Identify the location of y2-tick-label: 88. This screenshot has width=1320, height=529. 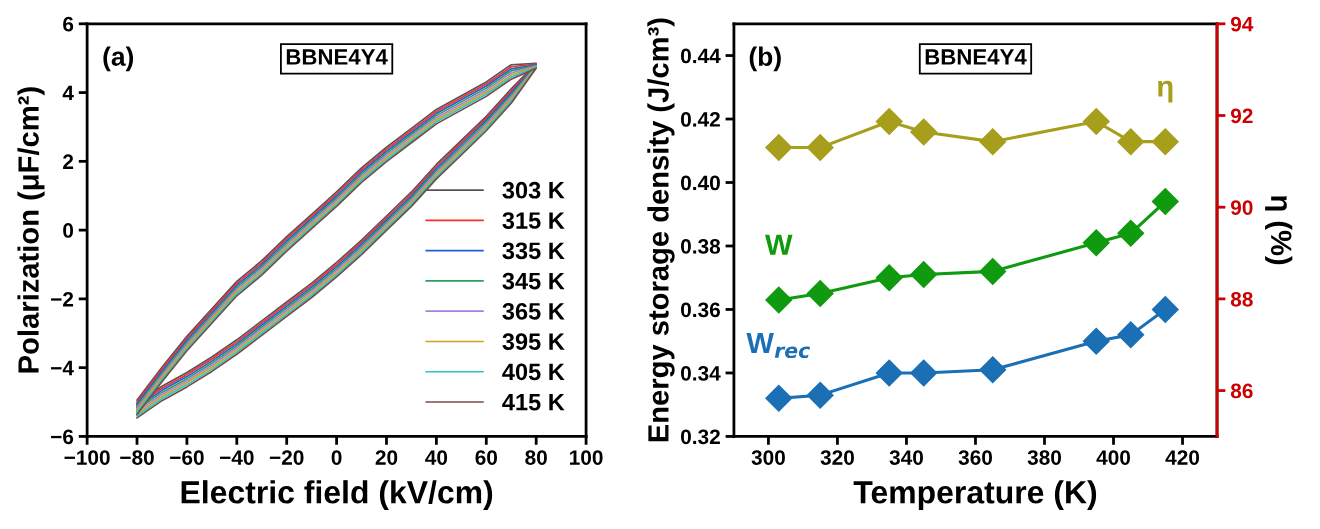
(1241, 299).